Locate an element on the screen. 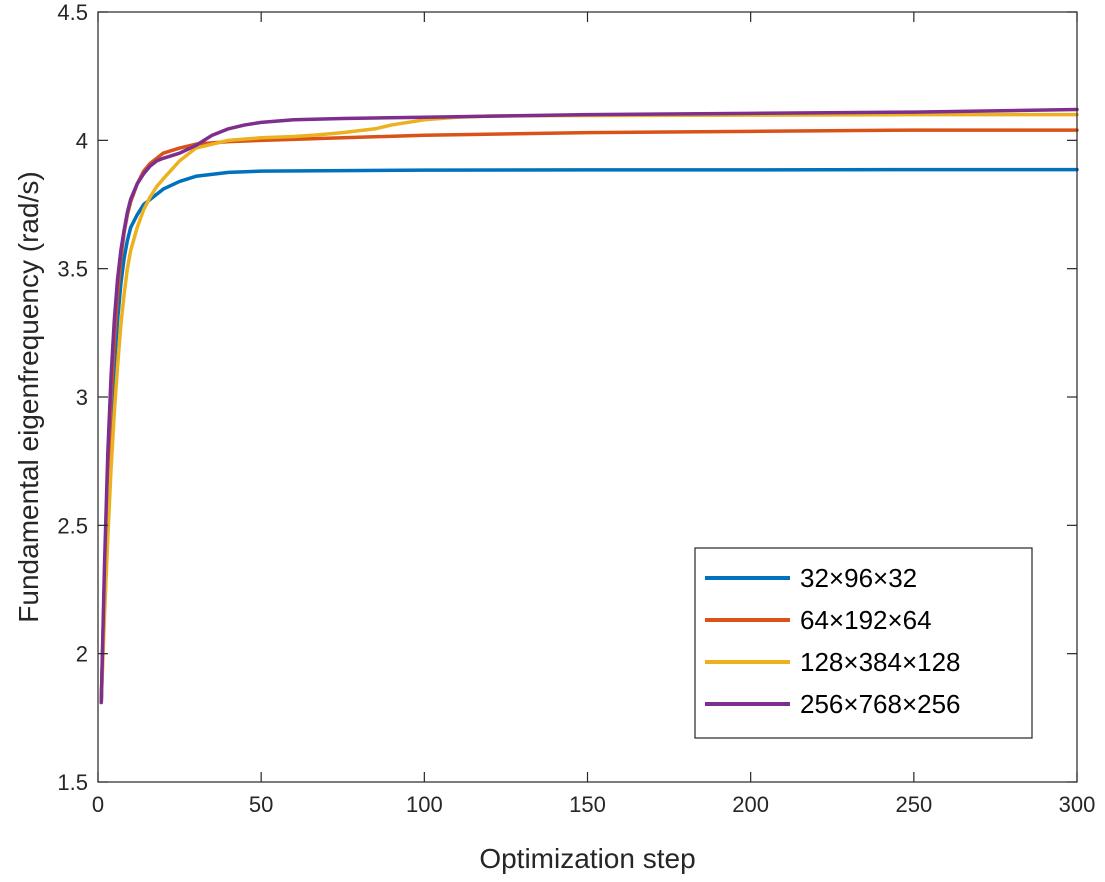 The height and width of the screenshot is (882, 1105). x-tick-label: 50 is located at coordinates (261, 804).